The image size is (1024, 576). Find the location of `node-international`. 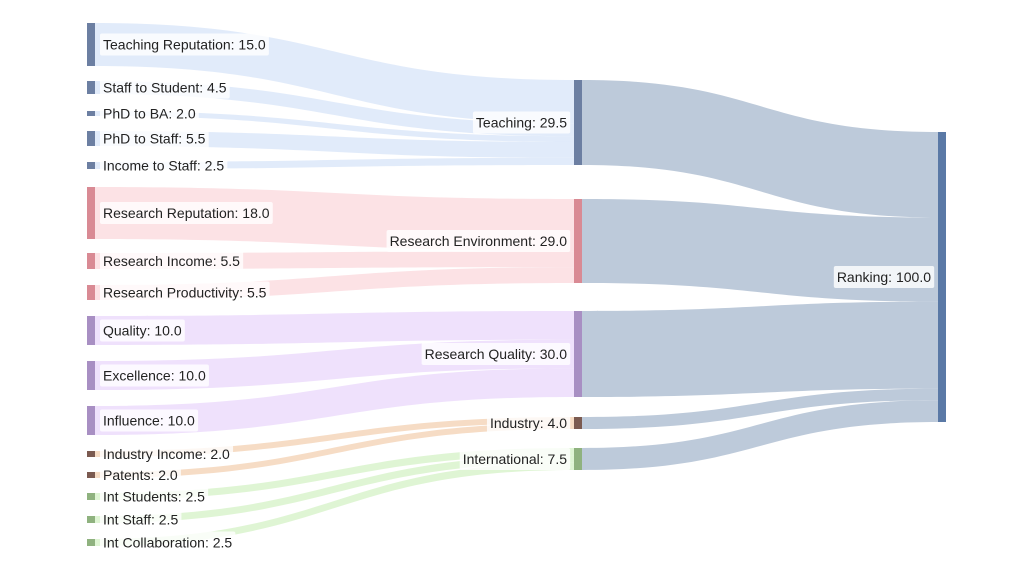

node-international is located at coordinates (578, 459).